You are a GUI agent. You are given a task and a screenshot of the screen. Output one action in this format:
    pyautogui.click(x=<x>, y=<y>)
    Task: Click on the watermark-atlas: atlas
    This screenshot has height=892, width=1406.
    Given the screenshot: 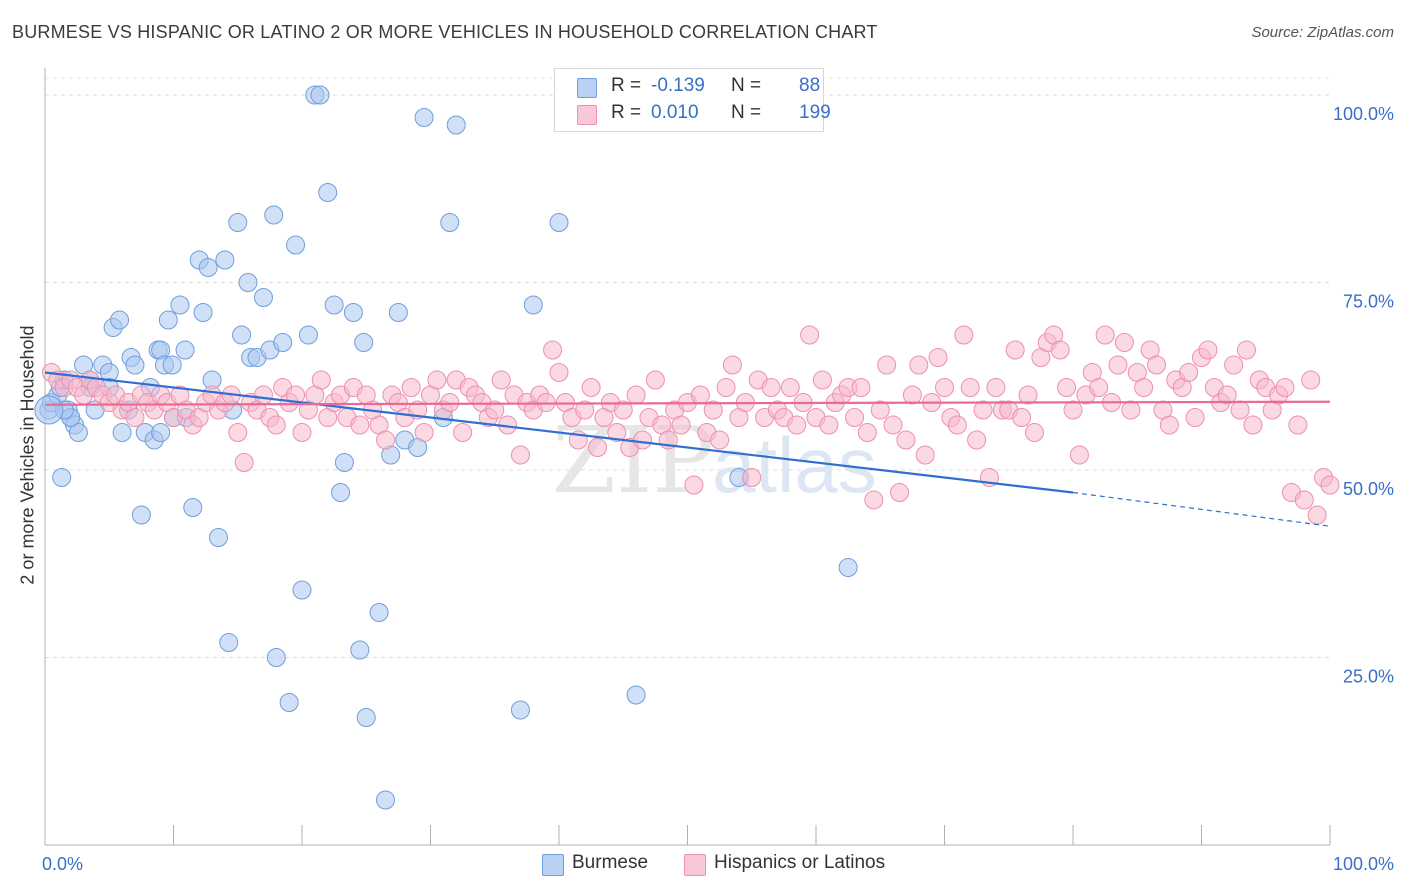 What is the action you would take?
    pyautogui.click(x=794, y=465)
    